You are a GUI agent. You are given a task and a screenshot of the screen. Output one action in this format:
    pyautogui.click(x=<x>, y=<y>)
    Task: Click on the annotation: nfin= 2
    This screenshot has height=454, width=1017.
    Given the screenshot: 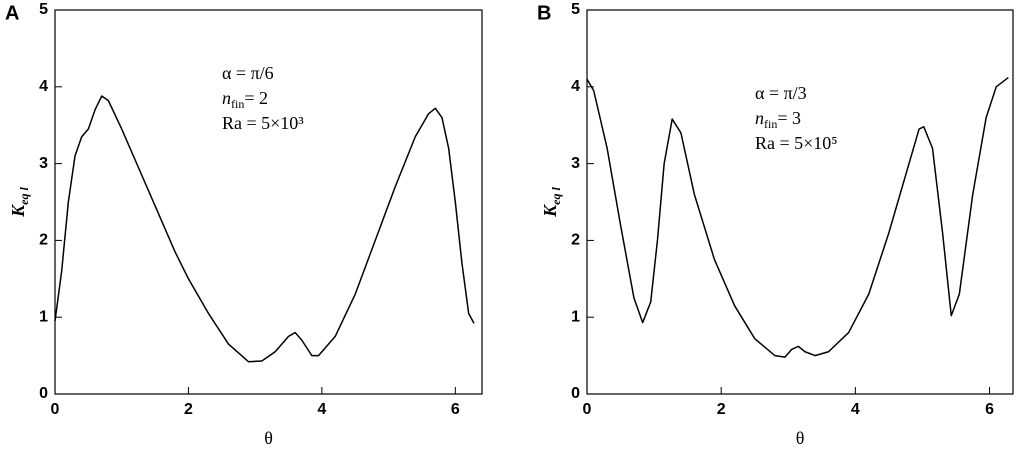 What is the action you would take?
    pyautogui.click(x=245, y=99)
    